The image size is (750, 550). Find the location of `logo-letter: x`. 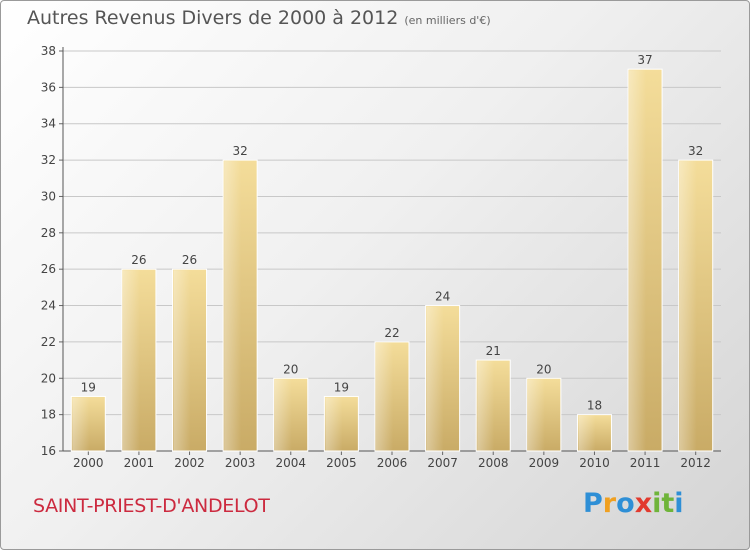

logo-letter: x is located at coordinates (643, 503).